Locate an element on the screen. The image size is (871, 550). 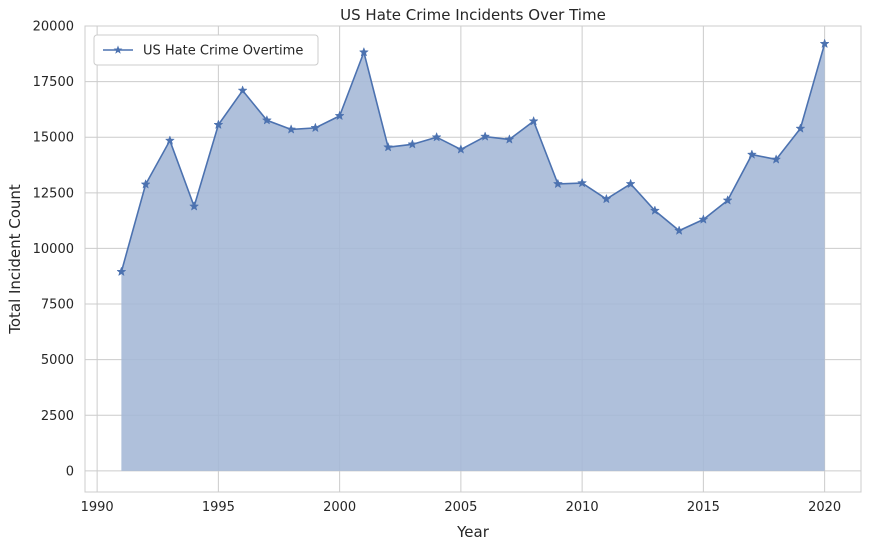
data-point-2018 is located at coordinates (776, 159).